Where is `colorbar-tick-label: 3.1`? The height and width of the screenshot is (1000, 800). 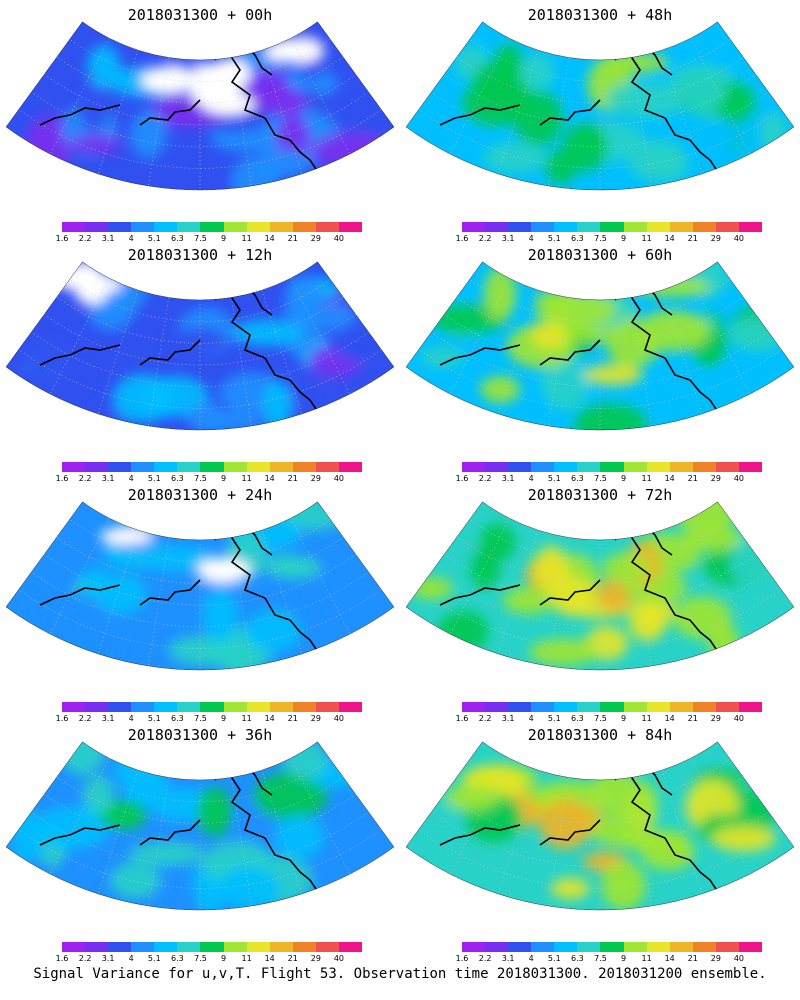 colorbar-tick-label: 3.1 is located at coordinates (508, 478).